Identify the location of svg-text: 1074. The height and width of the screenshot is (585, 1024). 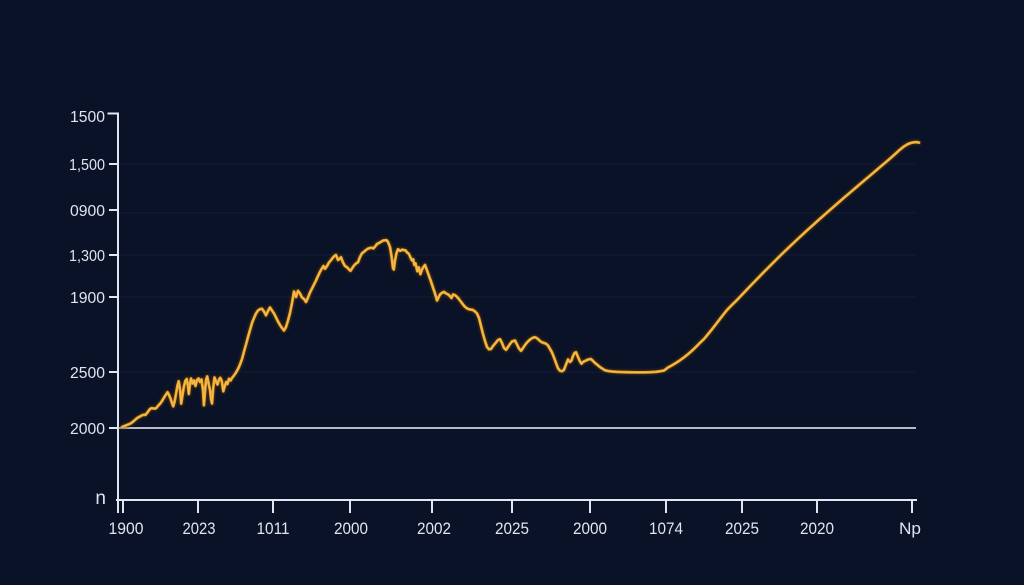
(666, 528).